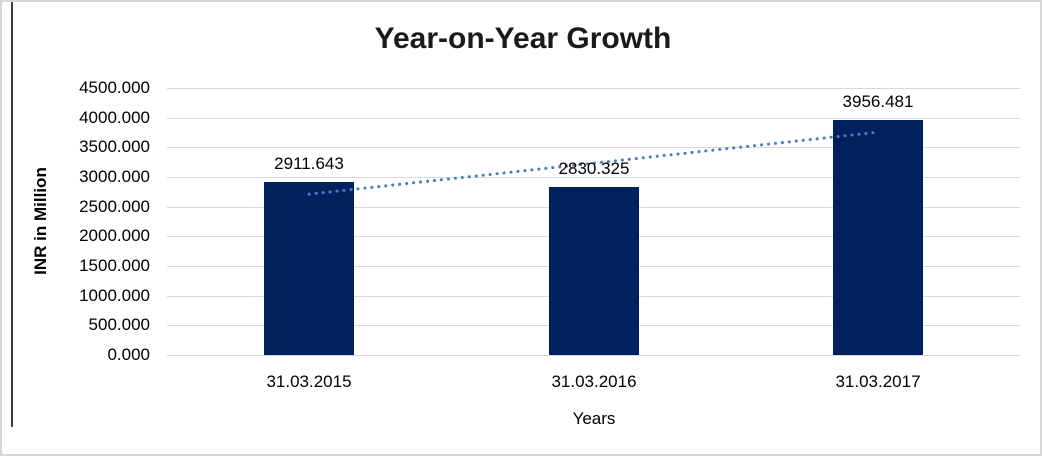 The image size is (1042, 456). What do you see at coordinates (878, 381) in the screenshot?
I see `x-category-label: 31.03.2017` at bounding box center [878, 381].